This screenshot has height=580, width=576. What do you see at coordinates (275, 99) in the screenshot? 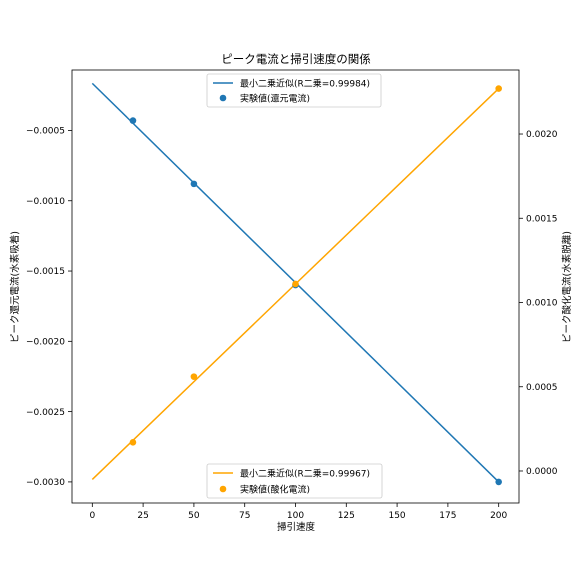
I see `legend-top-data-label: 実験値(還元電流)` at bounding box center [275, 99].